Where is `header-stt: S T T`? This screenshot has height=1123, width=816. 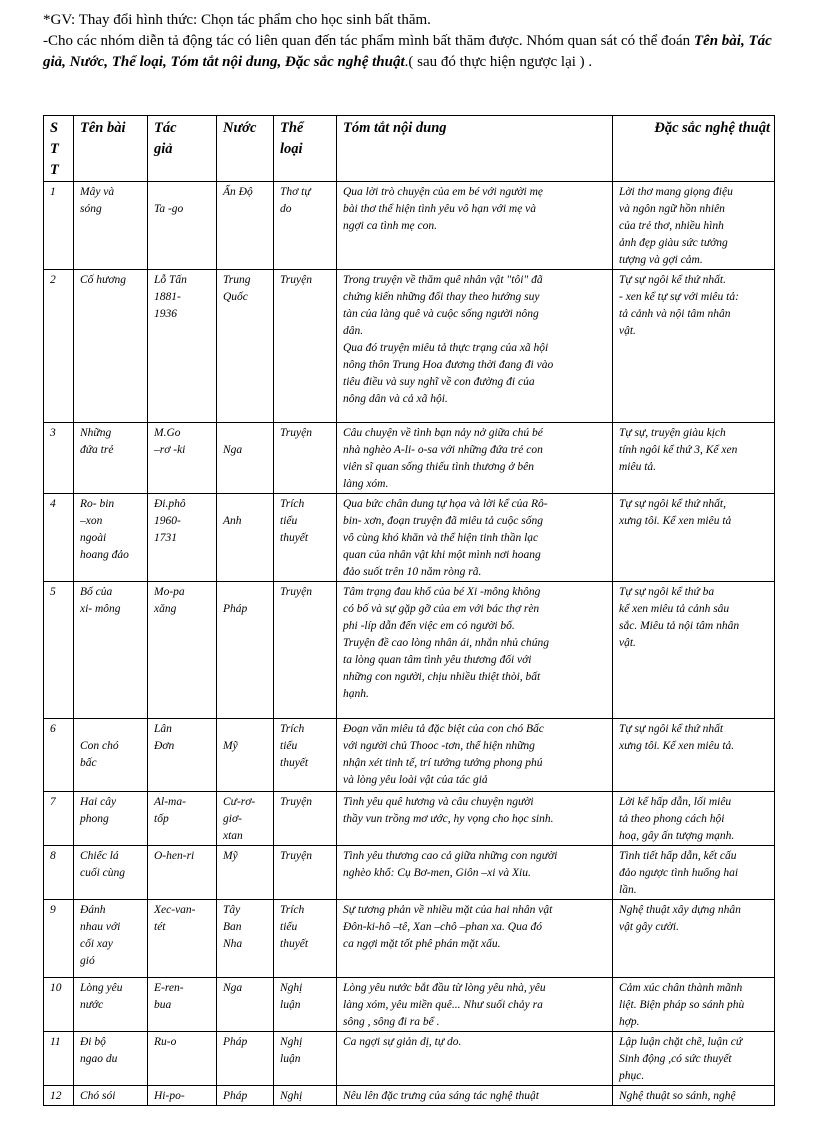
header-stt: S T T is located at coordinates (58, 148).